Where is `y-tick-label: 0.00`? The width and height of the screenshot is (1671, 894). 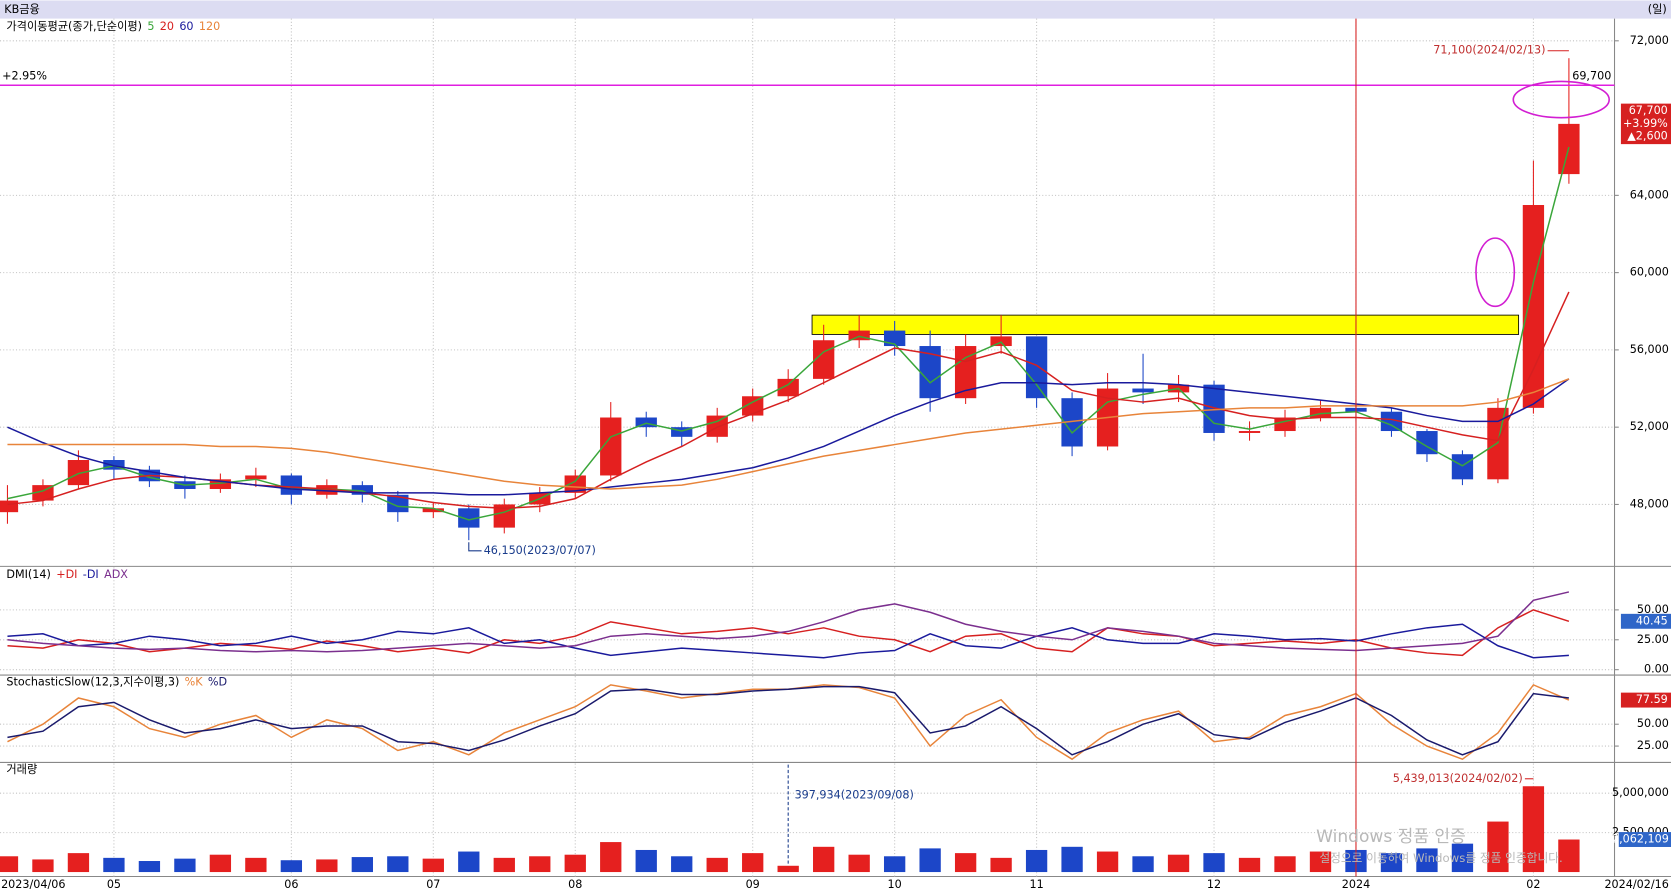
y-tick-label: 0.00 is located at coordinates (1656, 669).